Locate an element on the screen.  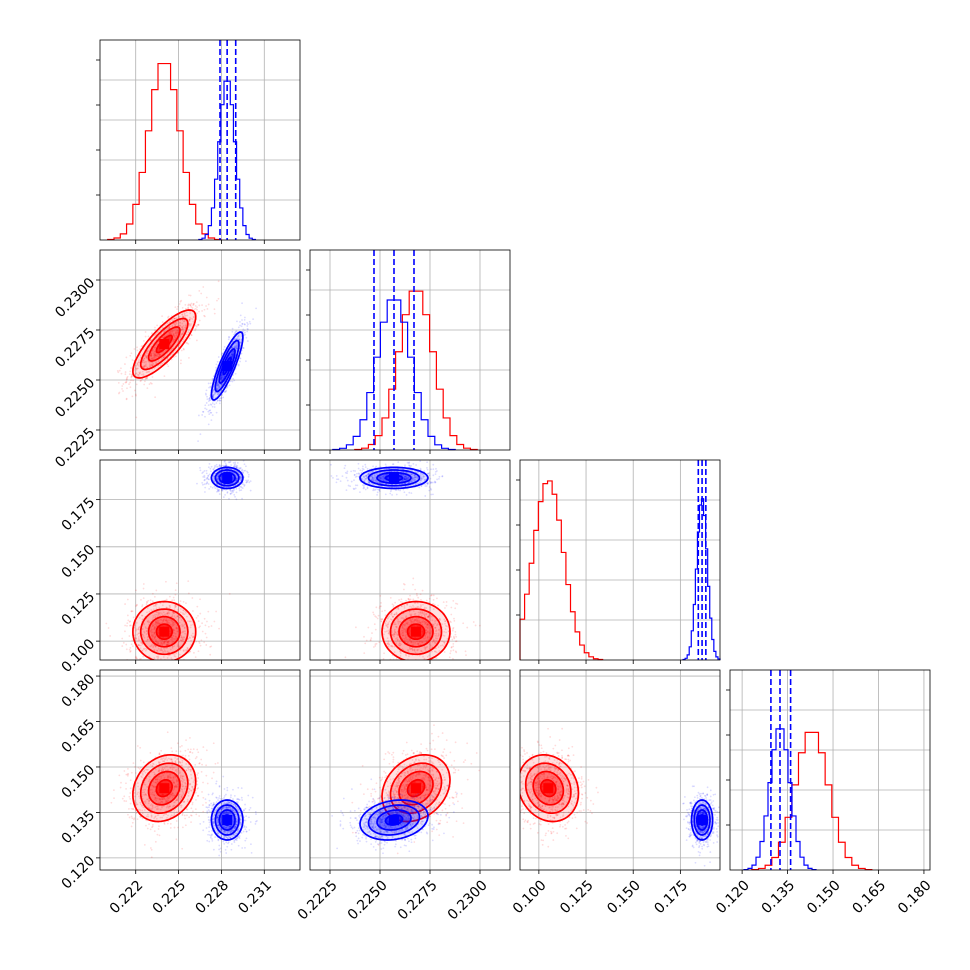
y-tick-label: 0.2275 is located at coordinates (75, 348).